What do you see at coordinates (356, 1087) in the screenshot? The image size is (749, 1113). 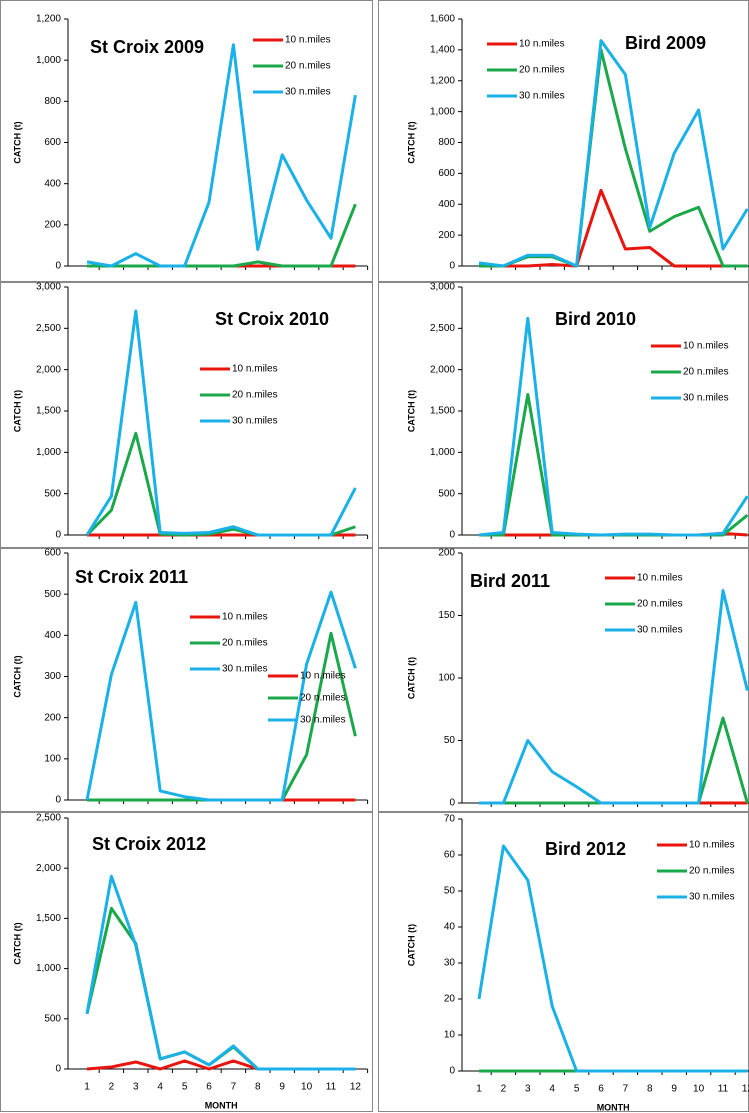 I see `x-tick-label: 12` at bounding box center [356, 1087].